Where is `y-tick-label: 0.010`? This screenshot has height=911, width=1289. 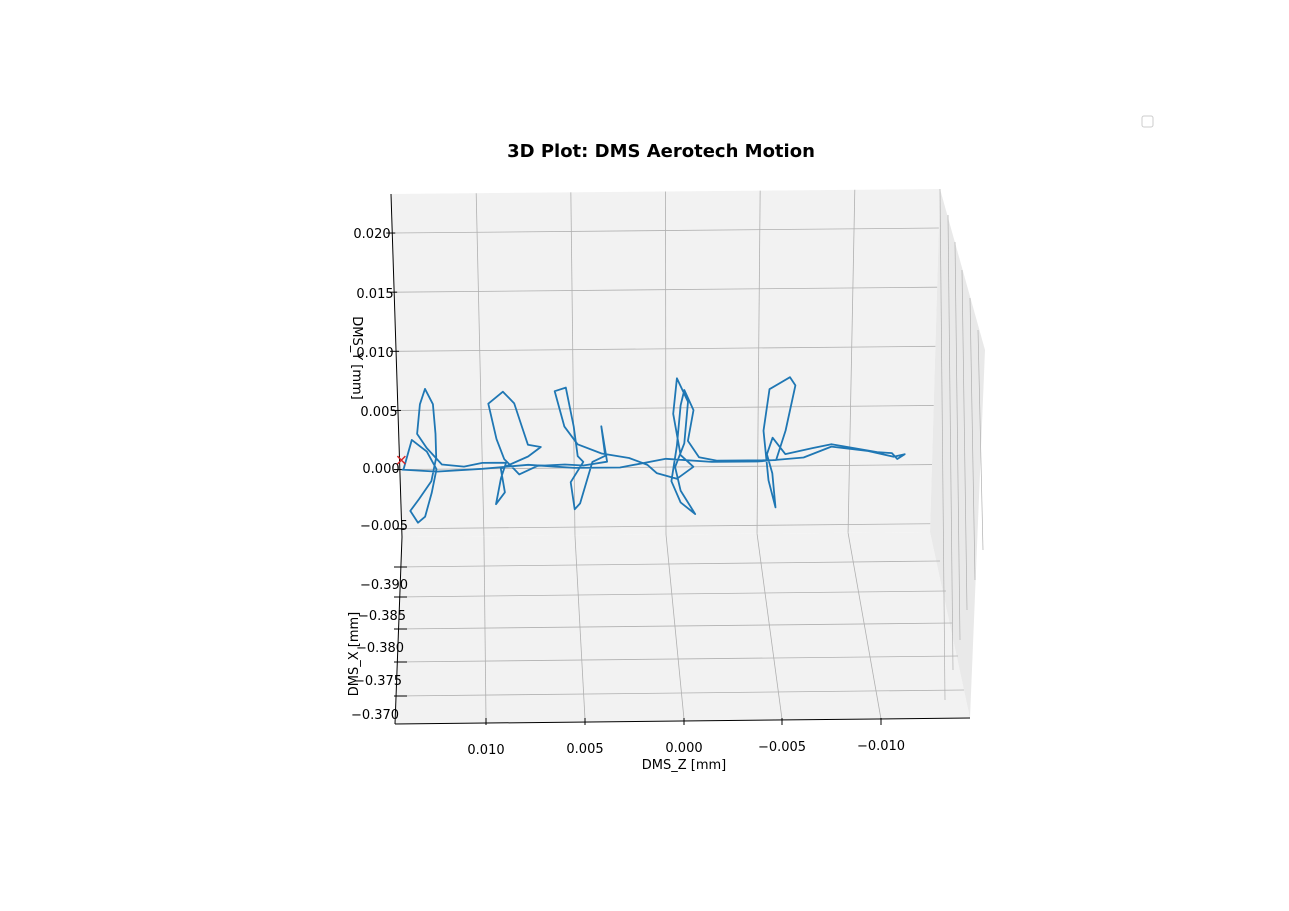 y-tick-label: 0.010 is located at coordinates (374, 353).